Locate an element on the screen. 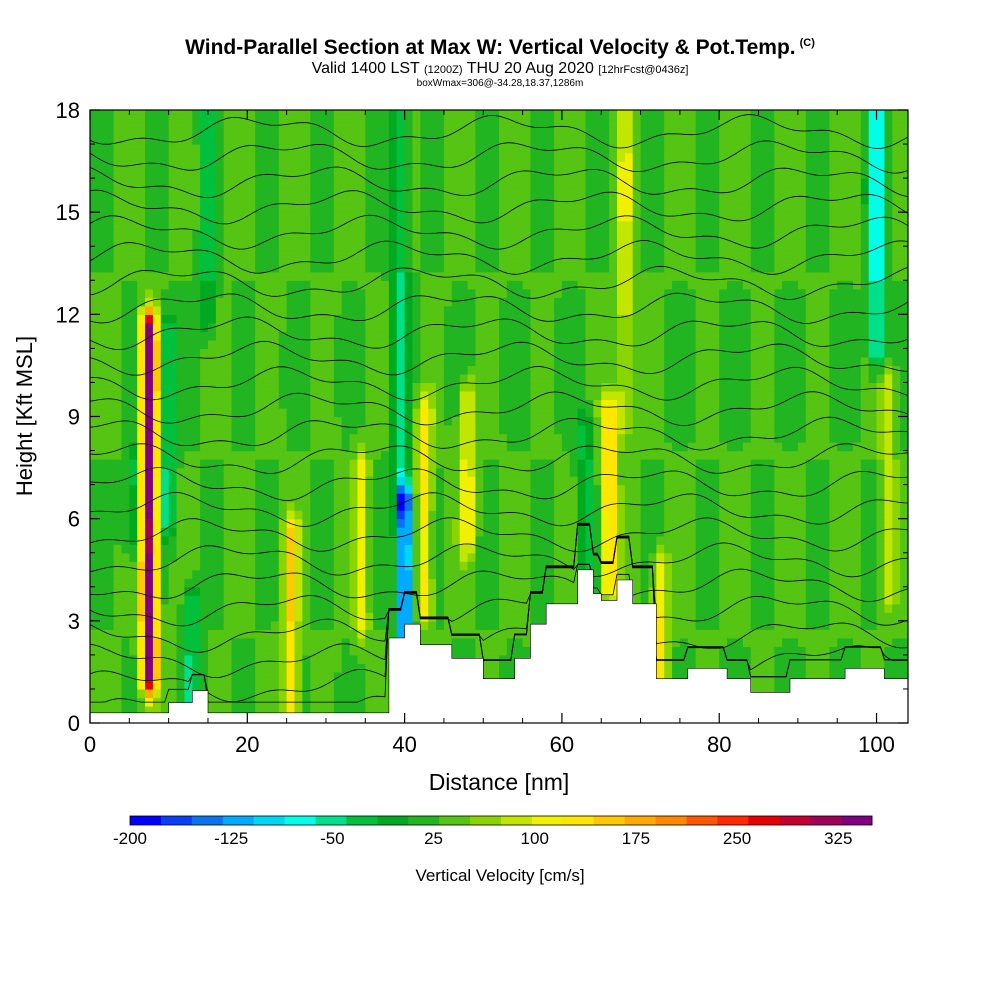 The height and width of the screenshot is (1000, 1000). x-tick-label: 100 is located at coordinates (876, 744).